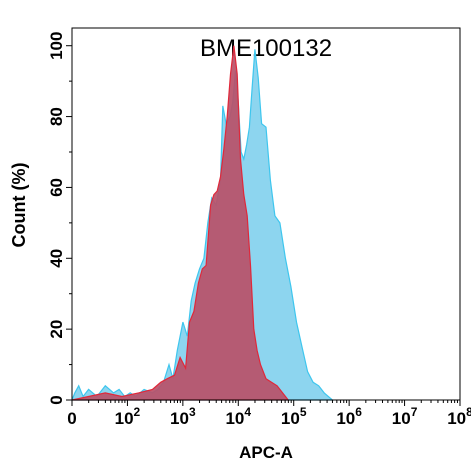 This screenshot has width=471, height=473. I want to click on y-tick-label: 60, so click(56, 187).